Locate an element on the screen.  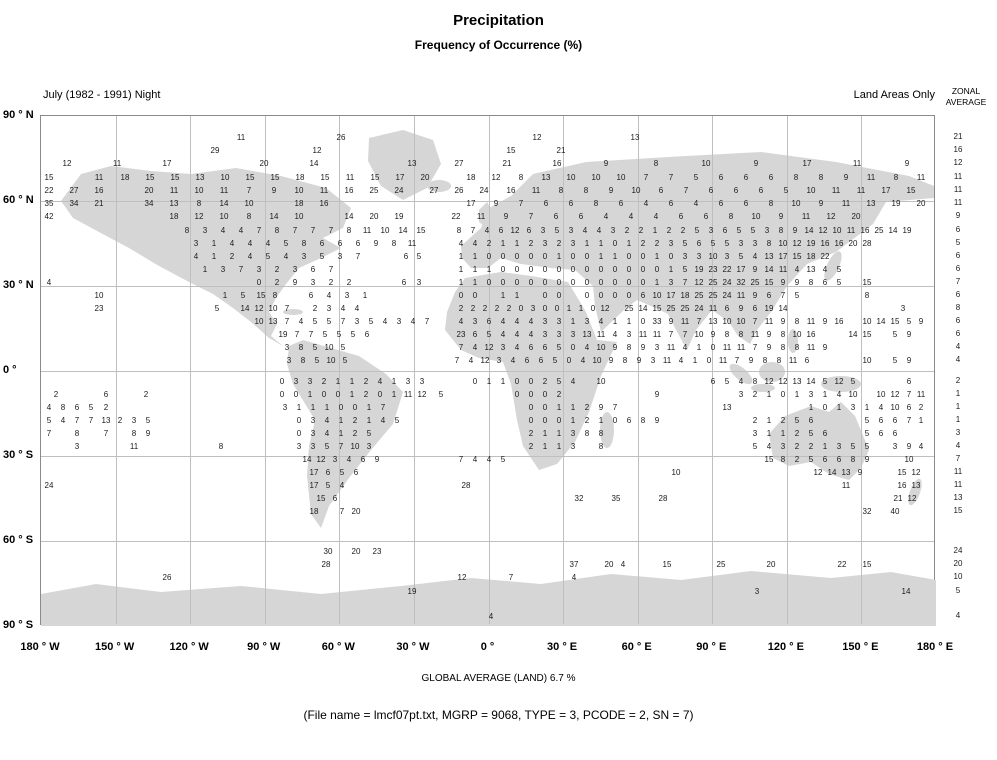
zonal-value: 6 is located at coordinates (958, 268).